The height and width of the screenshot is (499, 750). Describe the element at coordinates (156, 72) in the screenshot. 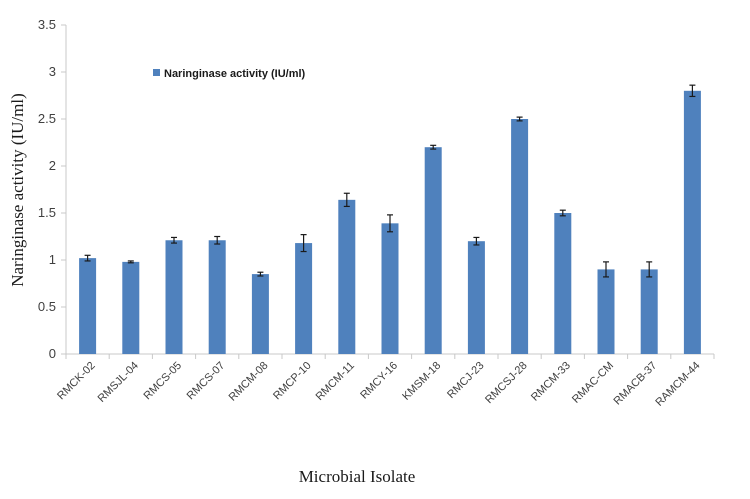

I see `legend-swatch` at that location.